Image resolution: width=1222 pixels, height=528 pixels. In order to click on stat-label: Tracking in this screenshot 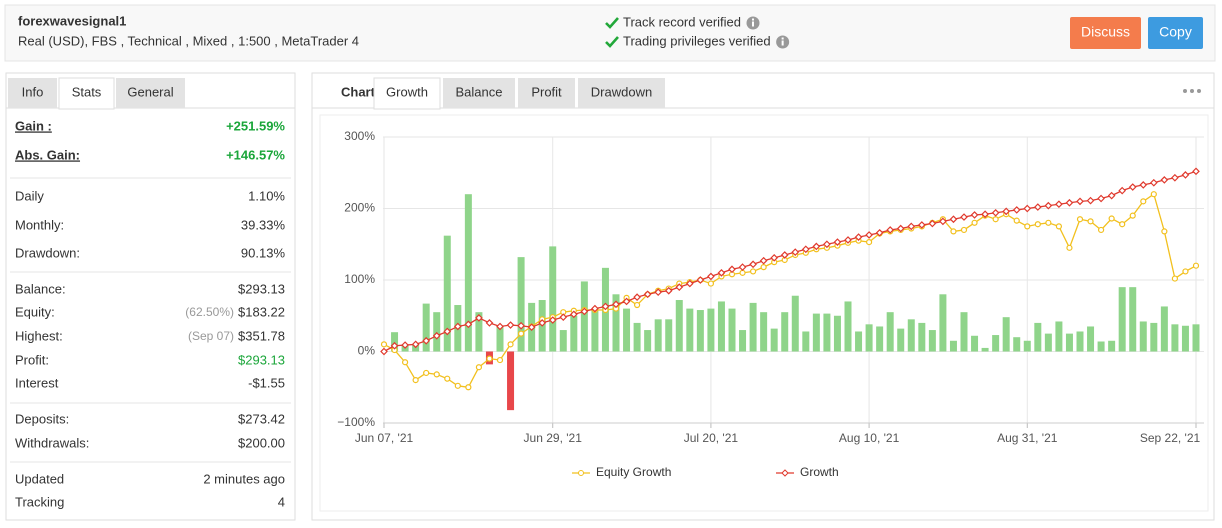, I will do `click(39, 501)`.